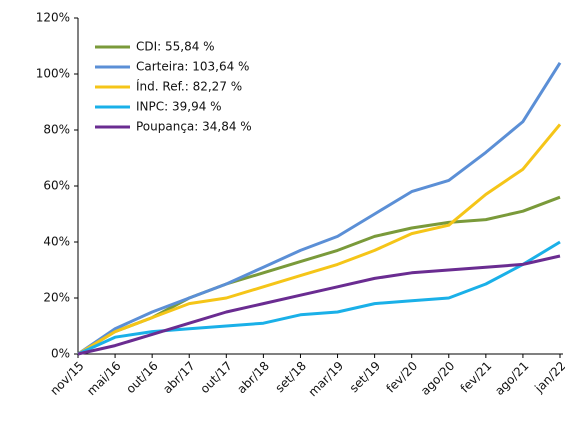 The image size is (565, 424). Describe the element at coordinates (437, 378) in the screenshot. I see `x-tick-label: ago/20` at that location.